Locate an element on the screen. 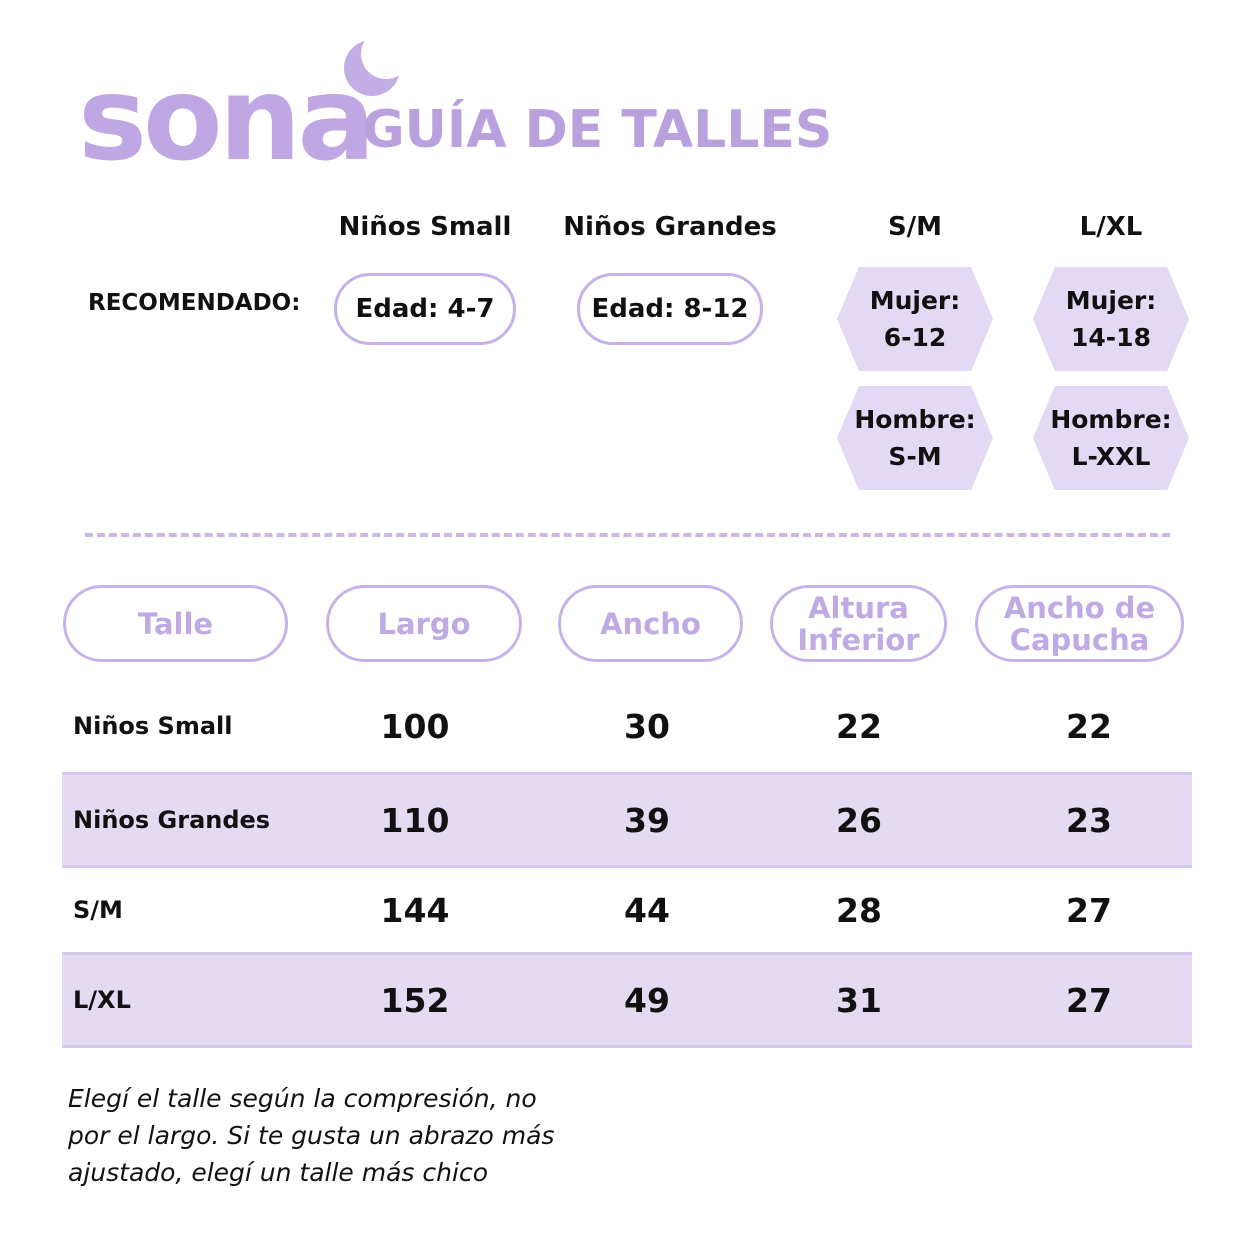 The height and width of the screenshot is (1254, 1254). measure-cell: 110 is located at coordinates (415, 820).